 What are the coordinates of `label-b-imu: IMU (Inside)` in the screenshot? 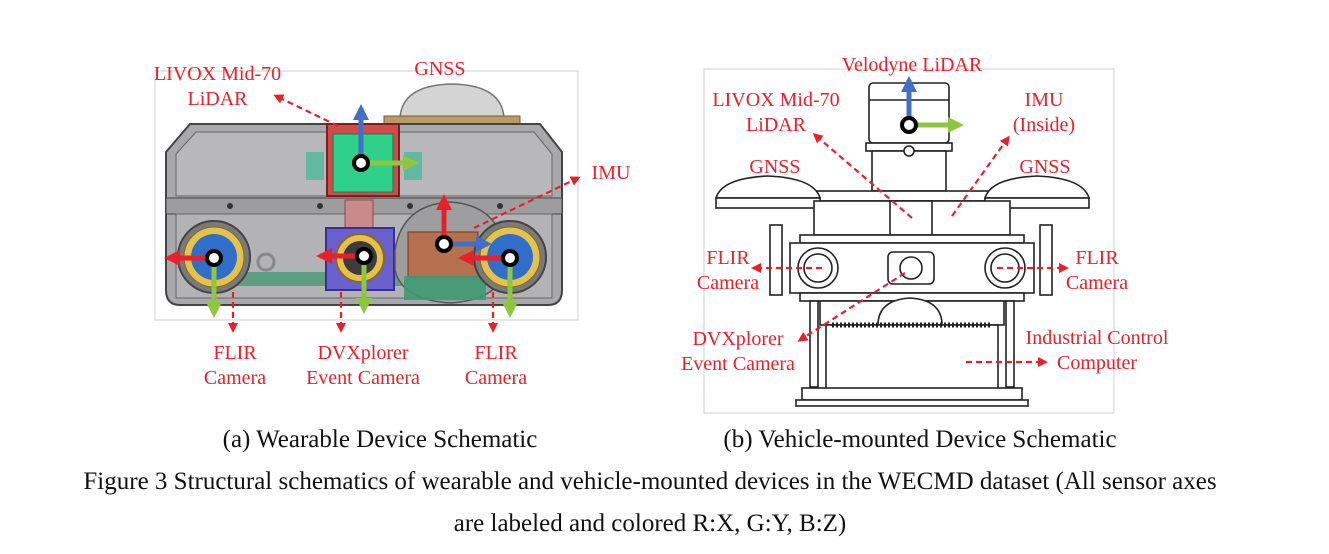 It's located at (1044, 112).